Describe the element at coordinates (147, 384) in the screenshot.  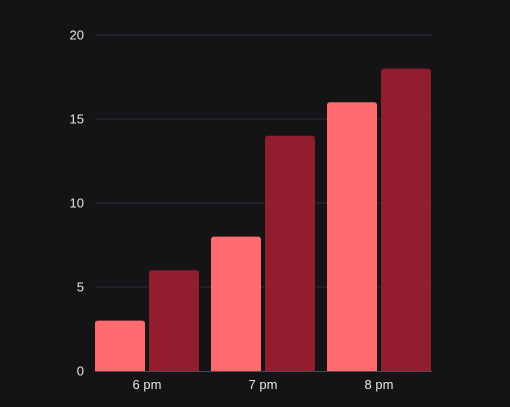
I see `x-tick-label: 6 pm` at that location.